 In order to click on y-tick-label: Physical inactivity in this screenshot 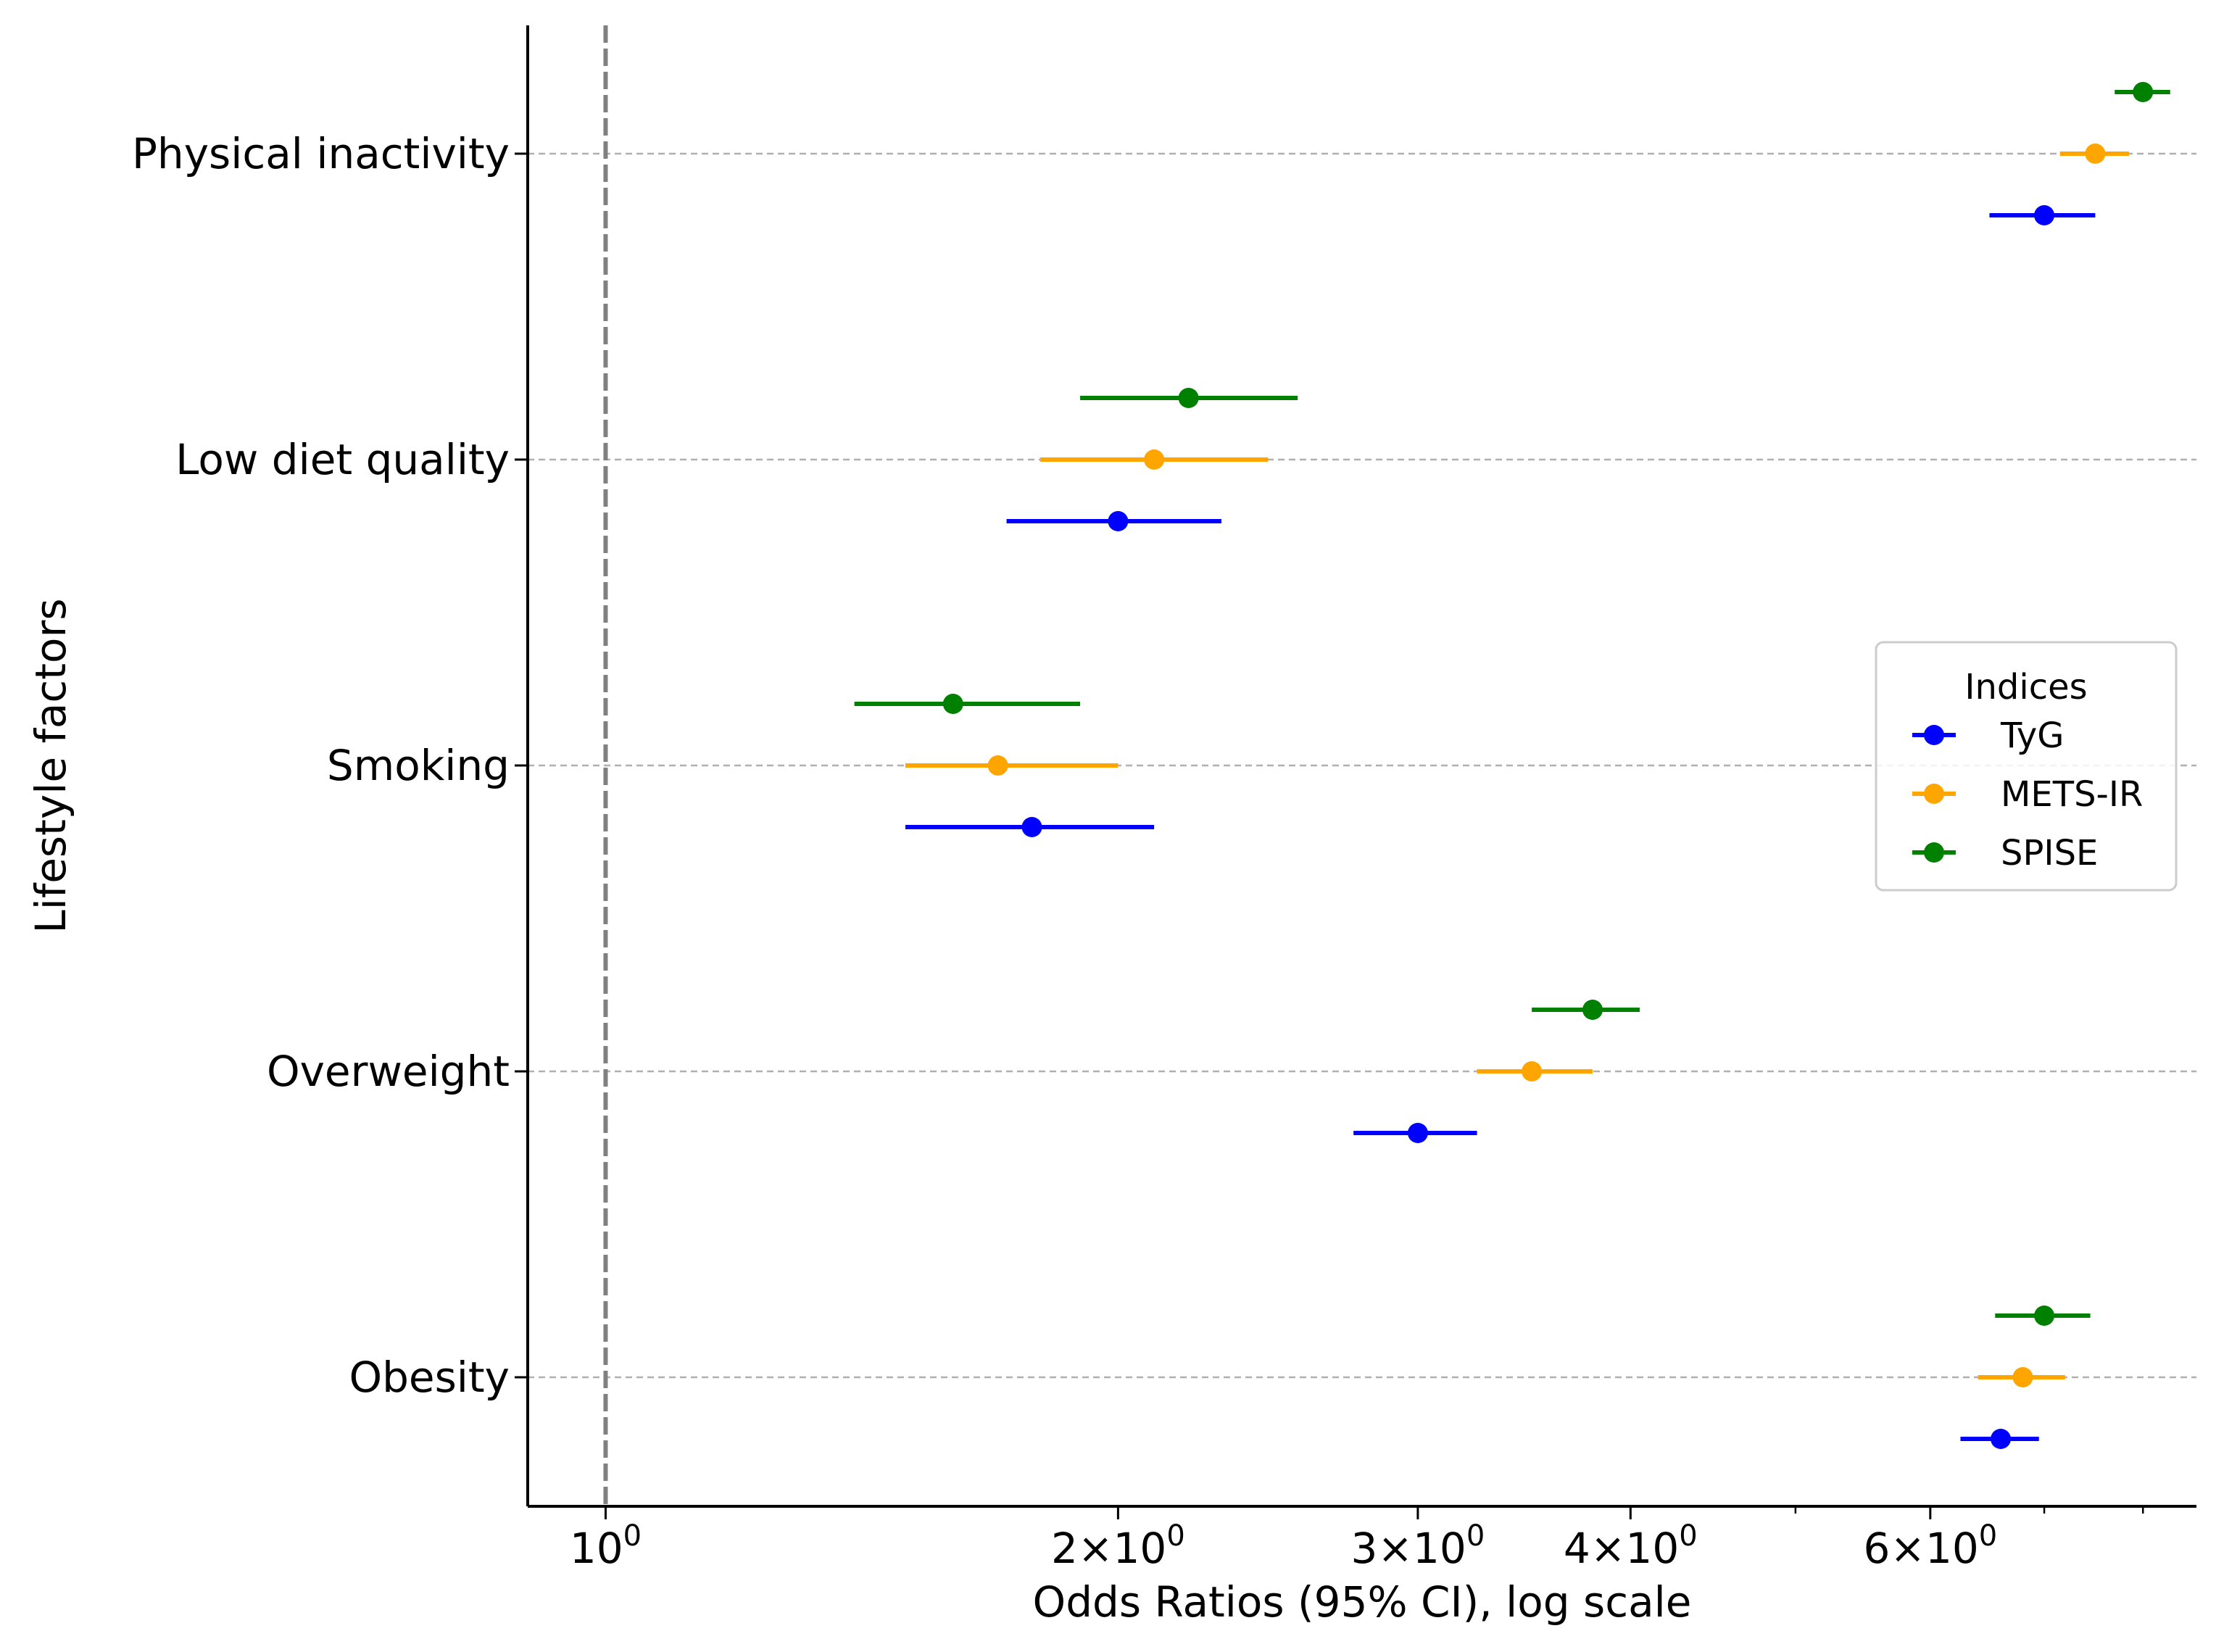, I will do `click(321, 153)`.